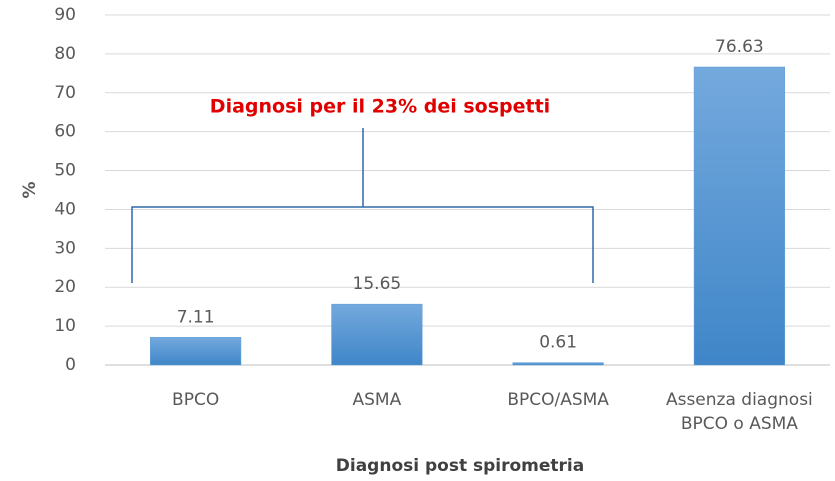  Describe the element at coordinates (65, 54) in the screenshot. I see `y-tick-label: 80` at that location.